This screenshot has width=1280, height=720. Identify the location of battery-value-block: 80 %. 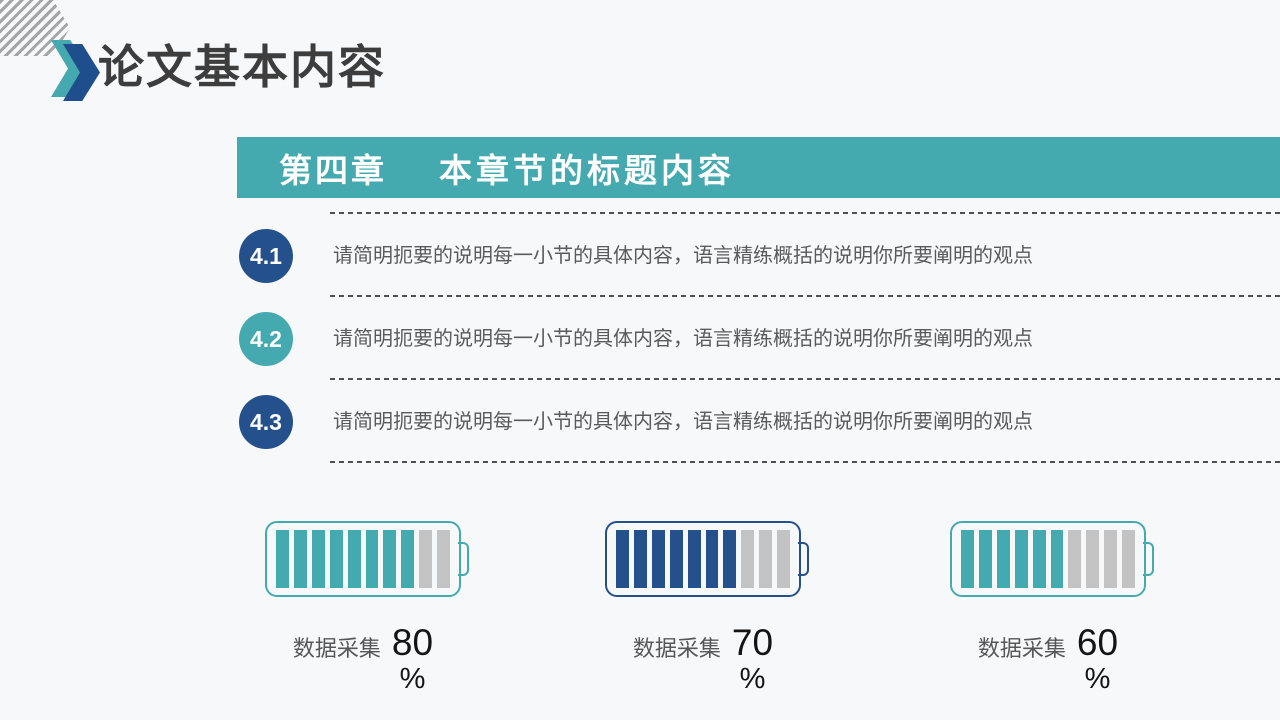
(412, 660).